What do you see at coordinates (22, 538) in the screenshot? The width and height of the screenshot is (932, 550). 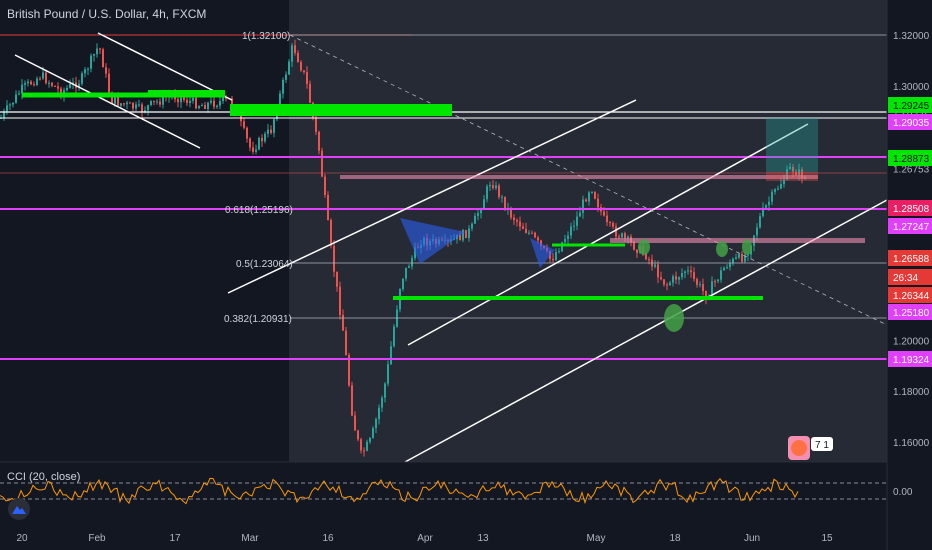 I see `time-tick: 20` at bounding box center [22, 538].